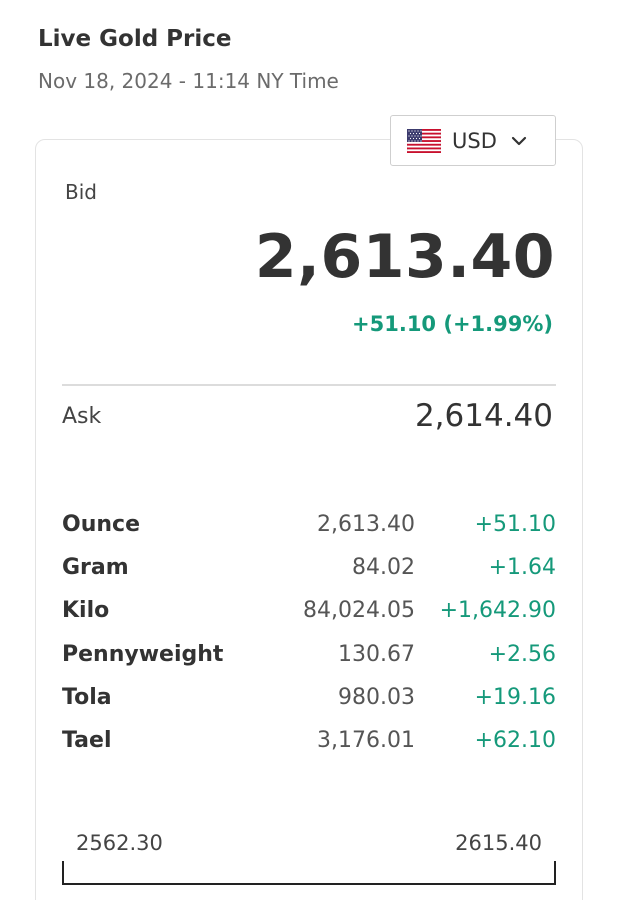  What do you see at coordinates (404, 257) in the screenshot?
I see `bid-price: 2,613.40` at bounding box center [404, 257].